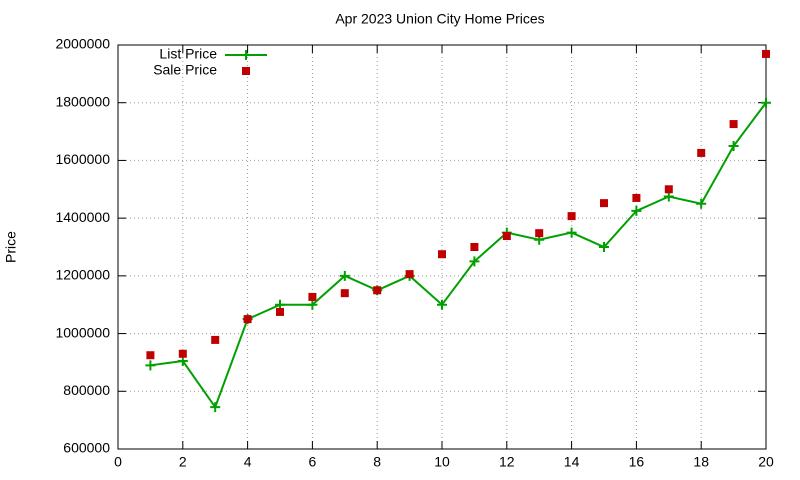 This screenshot has height=480, width=800. I want to click on x-tick-label: 4, so click(248, 462).